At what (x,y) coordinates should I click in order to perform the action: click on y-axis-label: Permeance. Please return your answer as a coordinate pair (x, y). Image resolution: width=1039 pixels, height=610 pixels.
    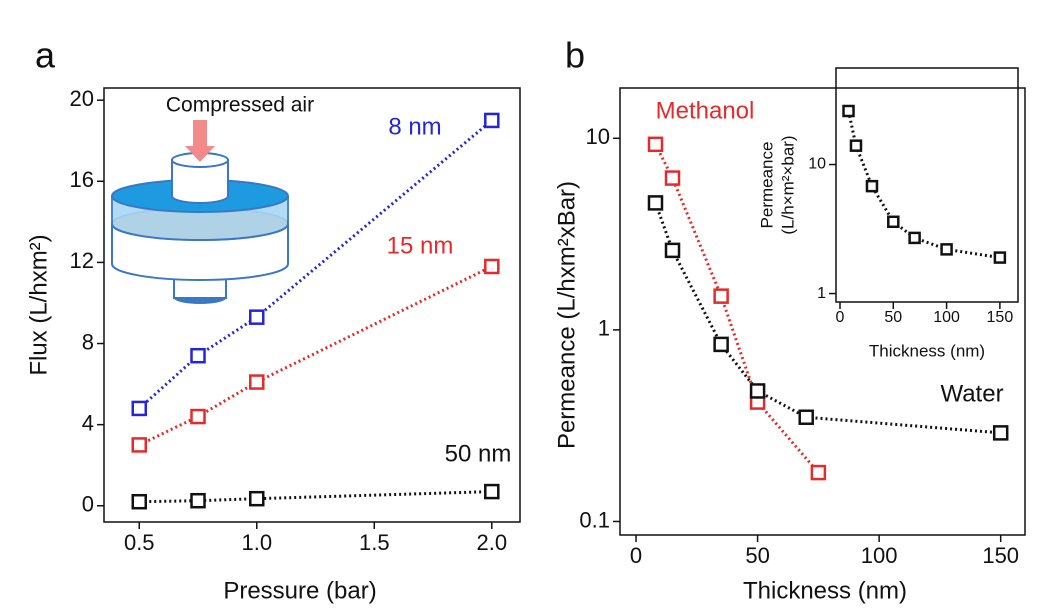
    Looking at the image, I should click on (766, 185).